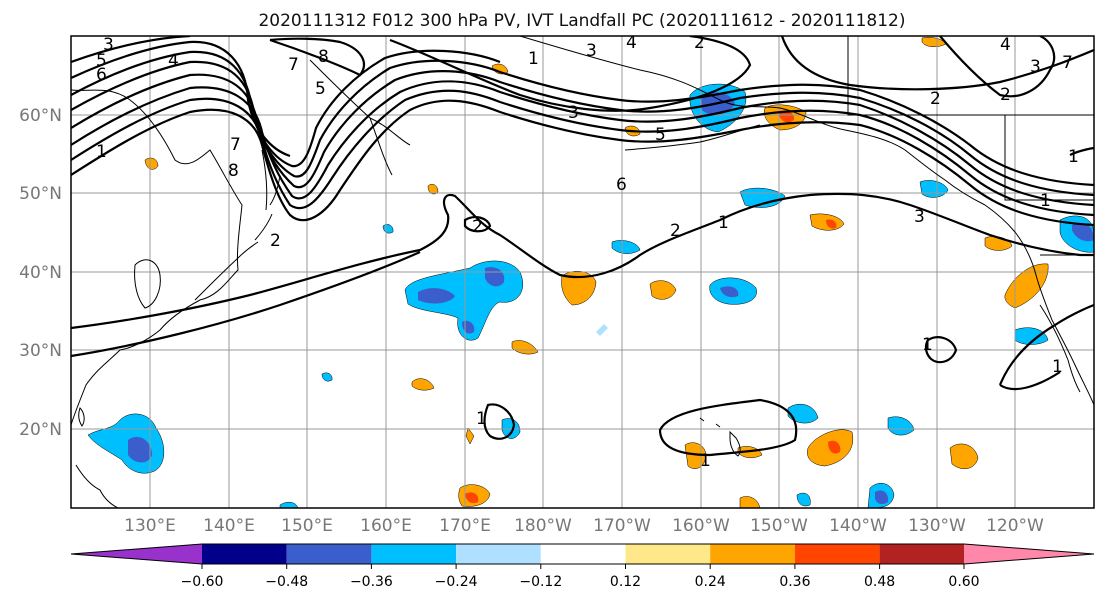 The height and width of the screenshot is (601, 1105). I want to click on lon-label: 120°W, so click(1015, 526).